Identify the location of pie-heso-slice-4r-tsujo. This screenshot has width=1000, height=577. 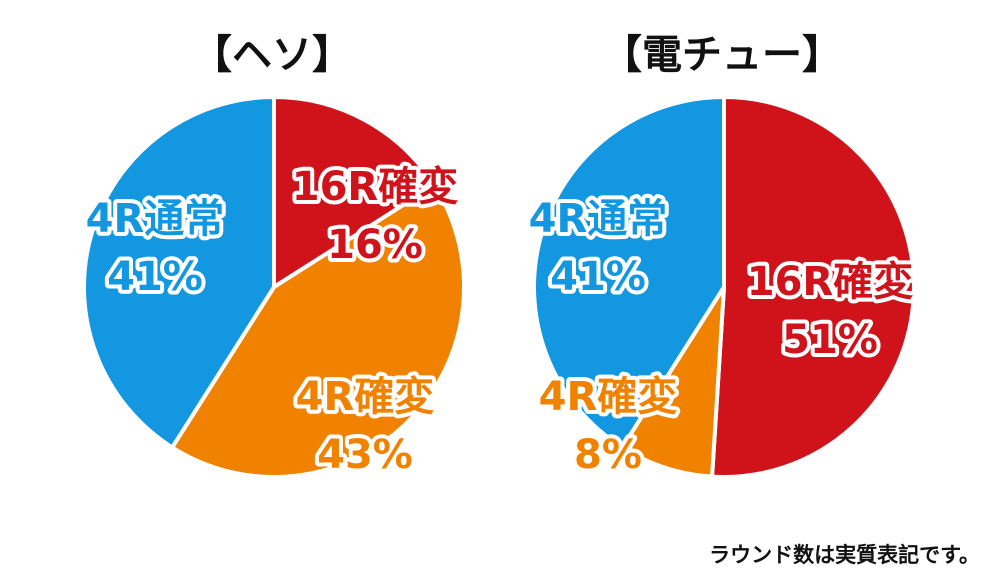
(179, 272).